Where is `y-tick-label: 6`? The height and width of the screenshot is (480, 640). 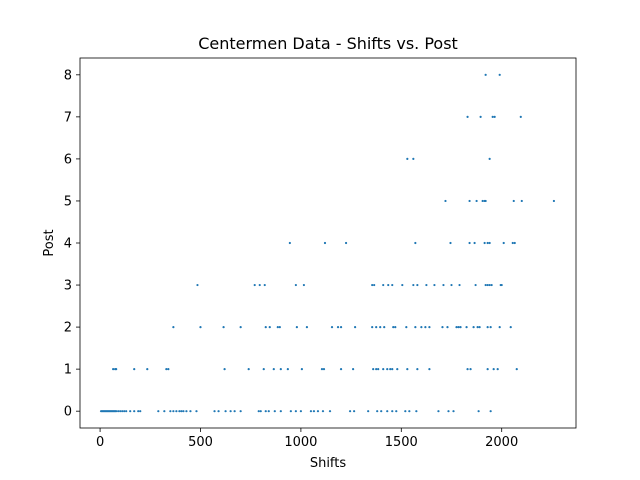 y-tick-label: 6 is located at coordinates (68, 159).